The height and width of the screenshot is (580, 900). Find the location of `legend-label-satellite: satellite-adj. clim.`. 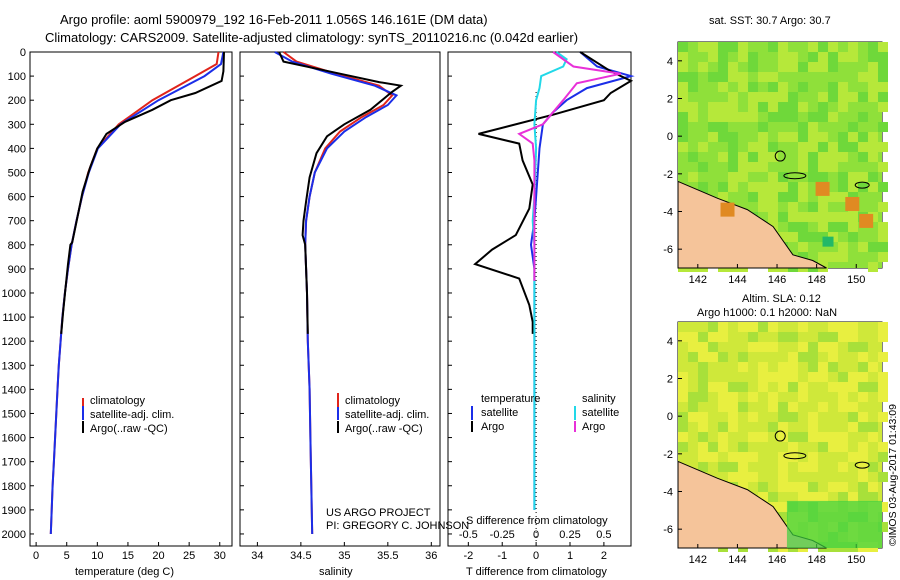

legend-label-satellite: satellite-adj. clim. is located at coordinates (132, 415).